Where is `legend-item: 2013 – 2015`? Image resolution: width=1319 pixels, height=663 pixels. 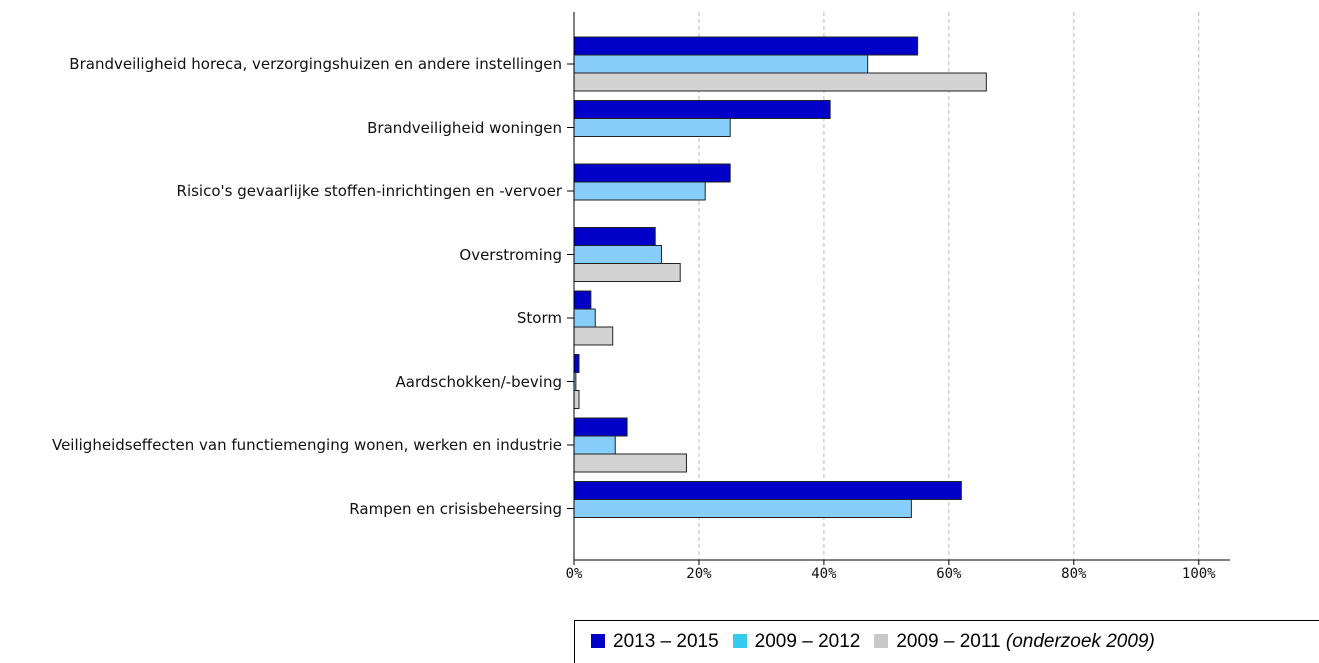 legend-item: 2013 – 2015 is located at coordinates (655, 642).